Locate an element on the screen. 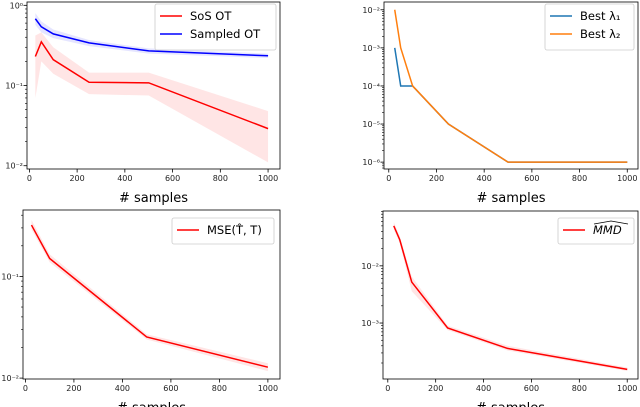  legend-label: MSE(T̂, T) is located at coordinates (234, 230).